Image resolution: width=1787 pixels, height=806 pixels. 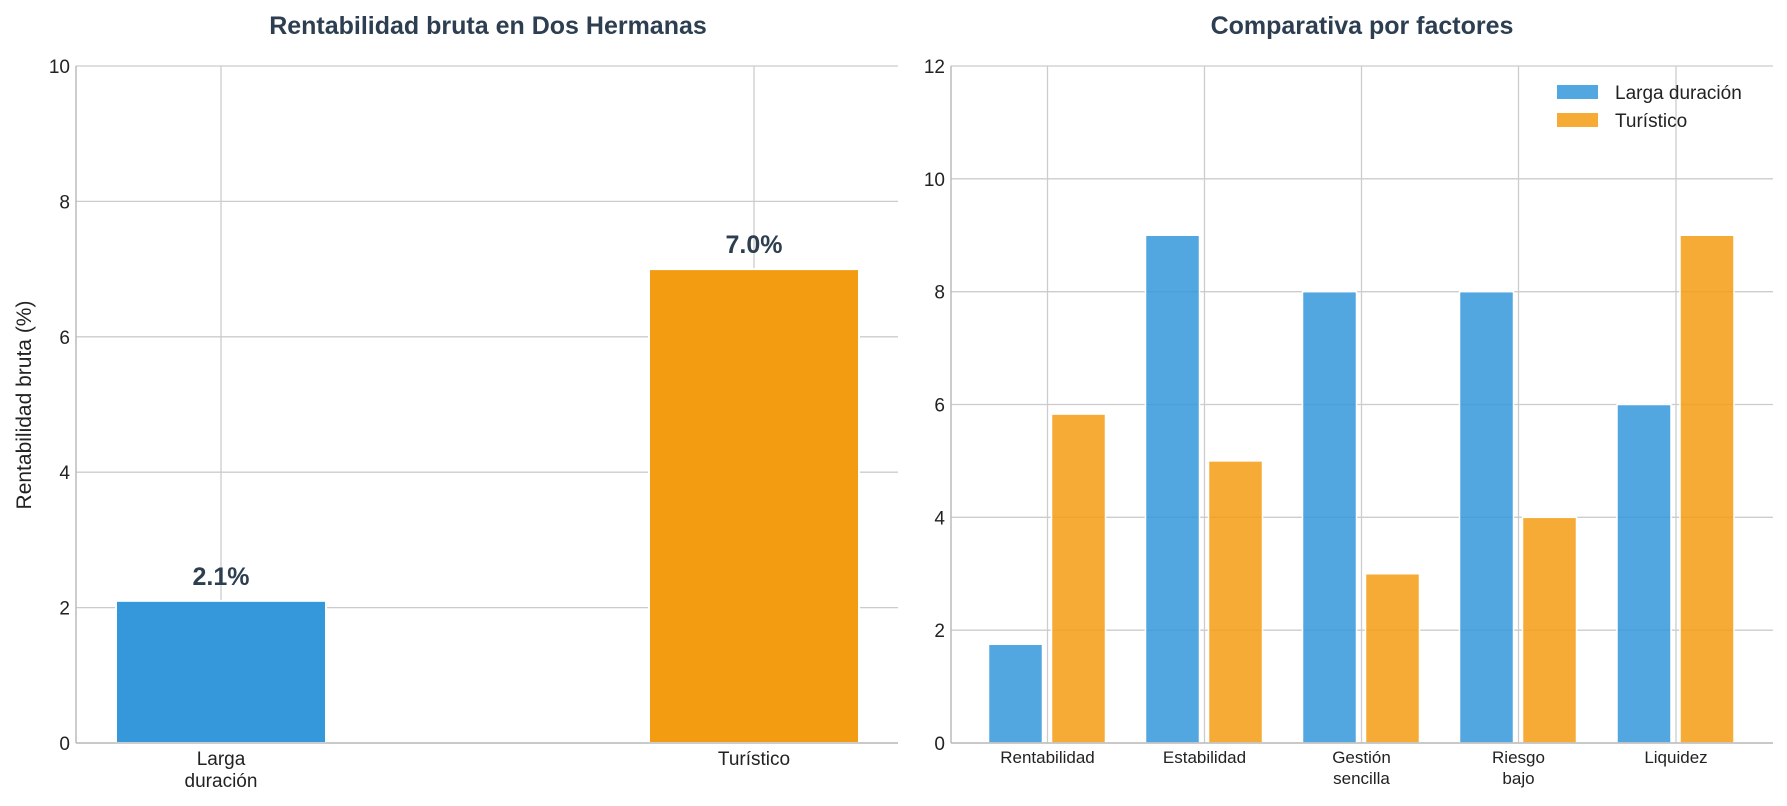 I want to click on x-tick-label: Larga, so click(x=221, y=759).